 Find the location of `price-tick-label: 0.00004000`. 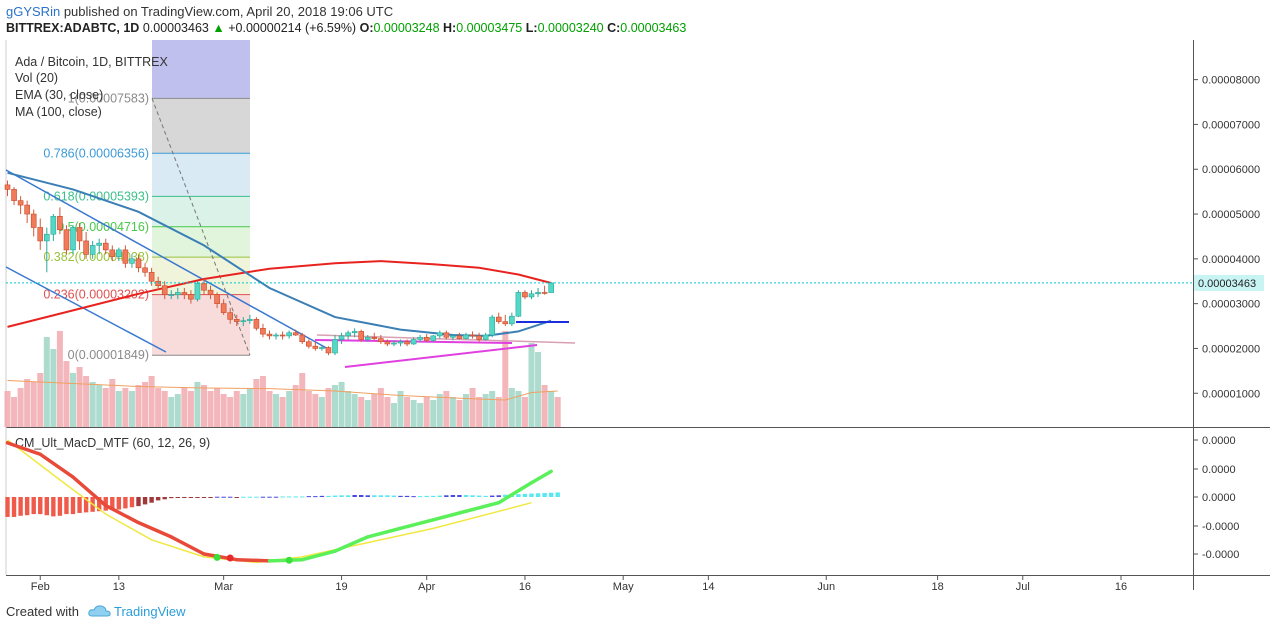

price-tick-label: 0.00004000 is located at coordinates (1231, 260).